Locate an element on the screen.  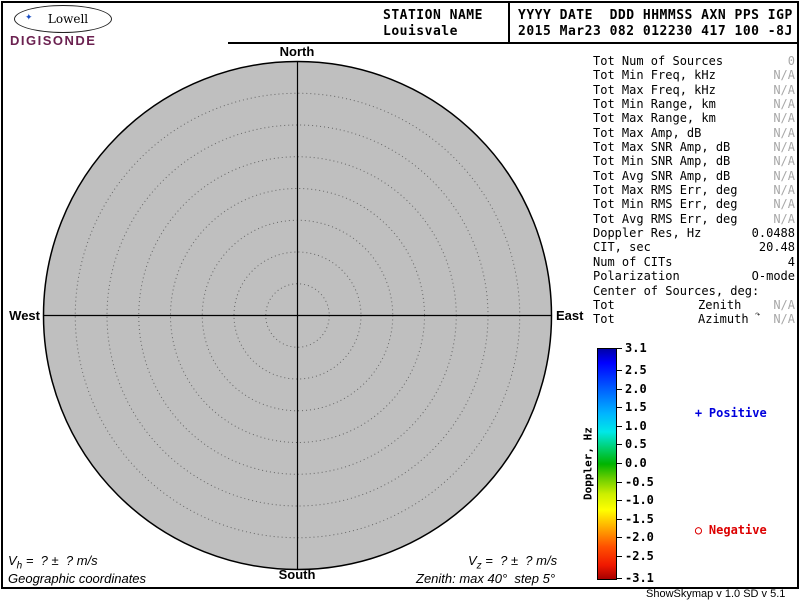
stat-label: Center of Sources, deg: is located at coordinates (676, 290).